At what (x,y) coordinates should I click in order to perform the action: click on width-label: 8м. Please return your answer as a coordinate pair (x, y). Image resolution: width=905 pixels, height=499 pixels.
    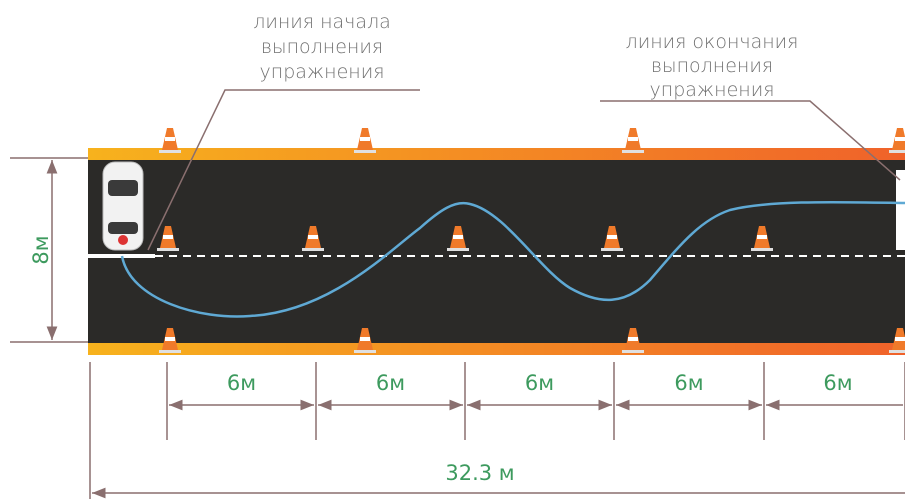
    Looking at the image, I should click on (41, 249).